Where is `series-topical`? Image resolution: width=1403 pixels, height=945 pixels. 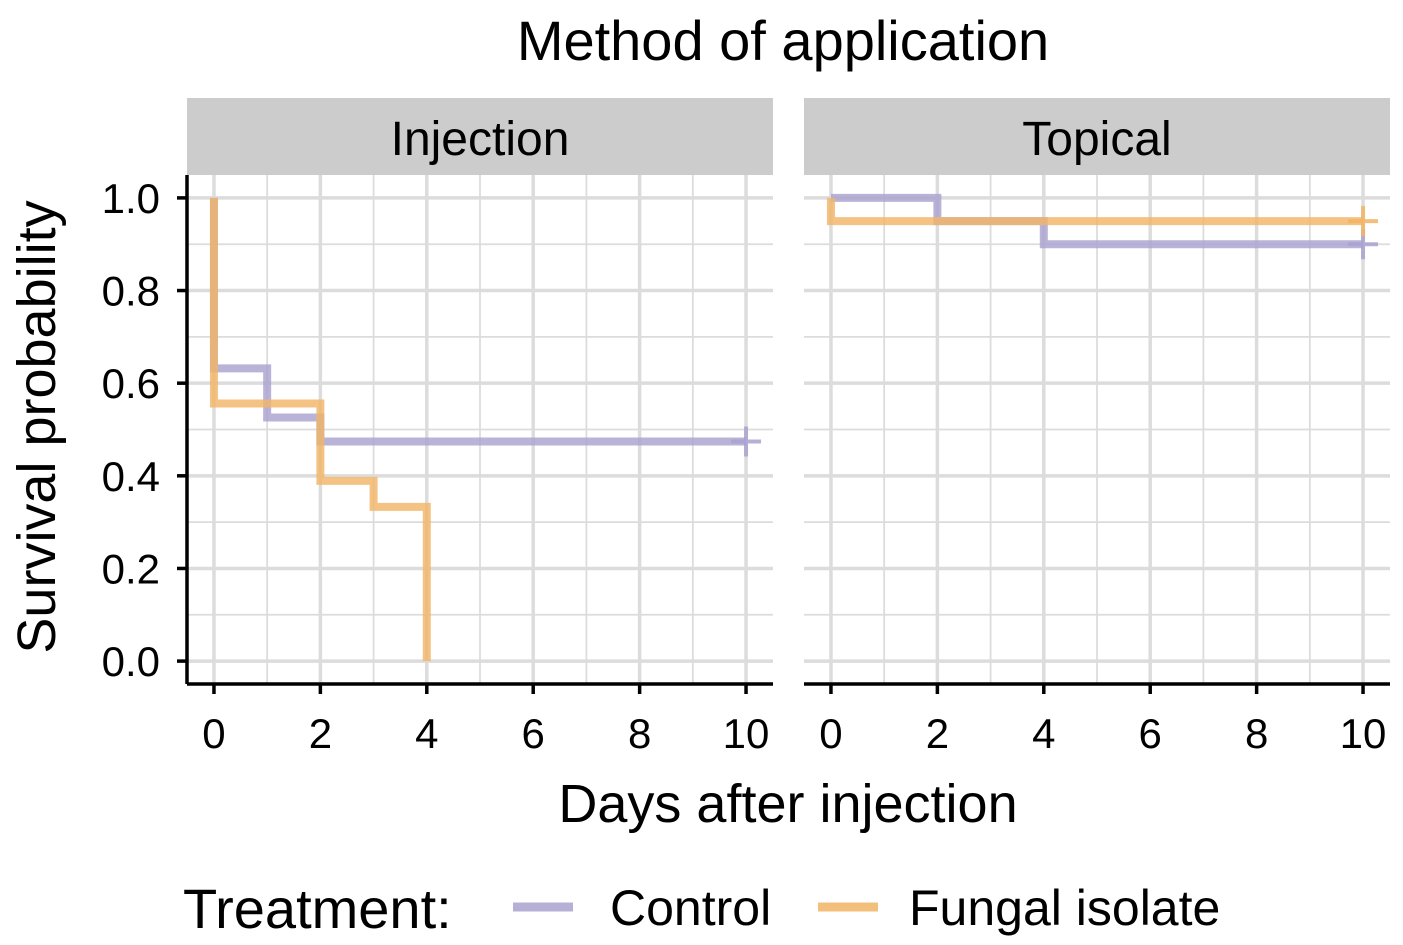
series-topical is located at coordinates (1102, 226).